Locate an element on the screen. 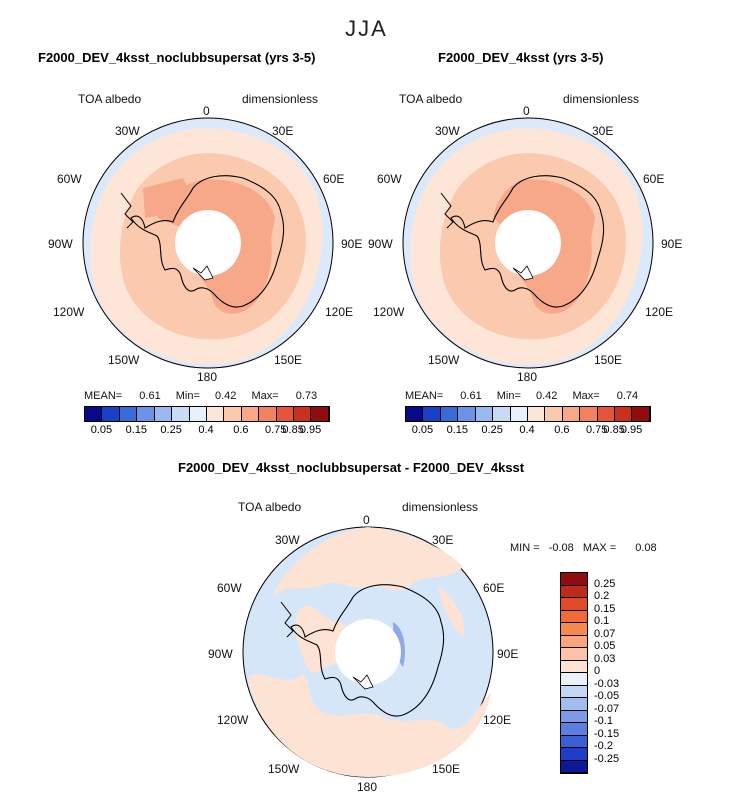  panel1-min: 0.42 is located at coordinates (225, 396).